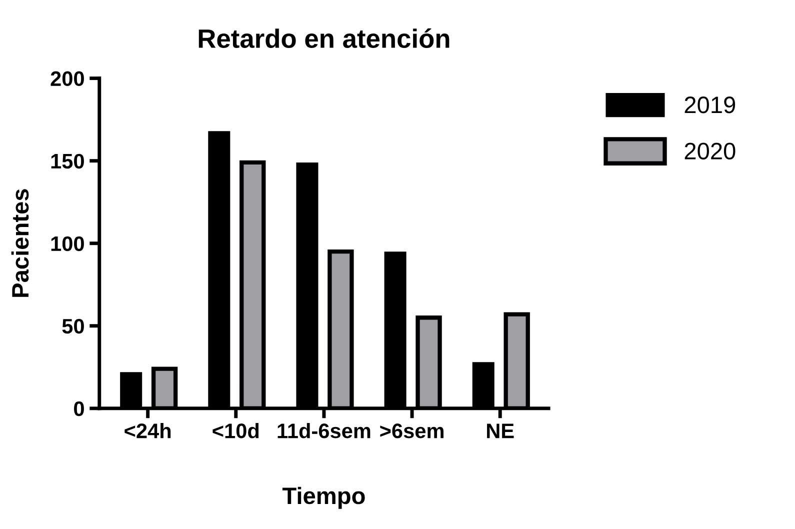 This screenshot has height=529, width=795. Describe the element at coordinates (235, 430) in the screenshot. I see `x-tick-label: <10d` at that location.